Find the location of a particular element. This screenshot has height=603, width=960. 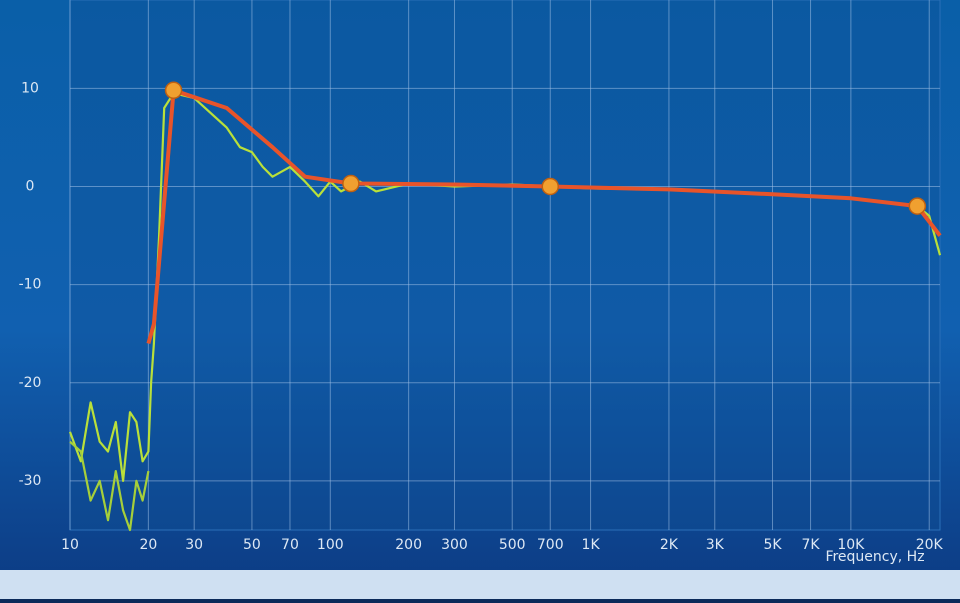

y-tick-label: 0 is located at coordinates (30, 186).